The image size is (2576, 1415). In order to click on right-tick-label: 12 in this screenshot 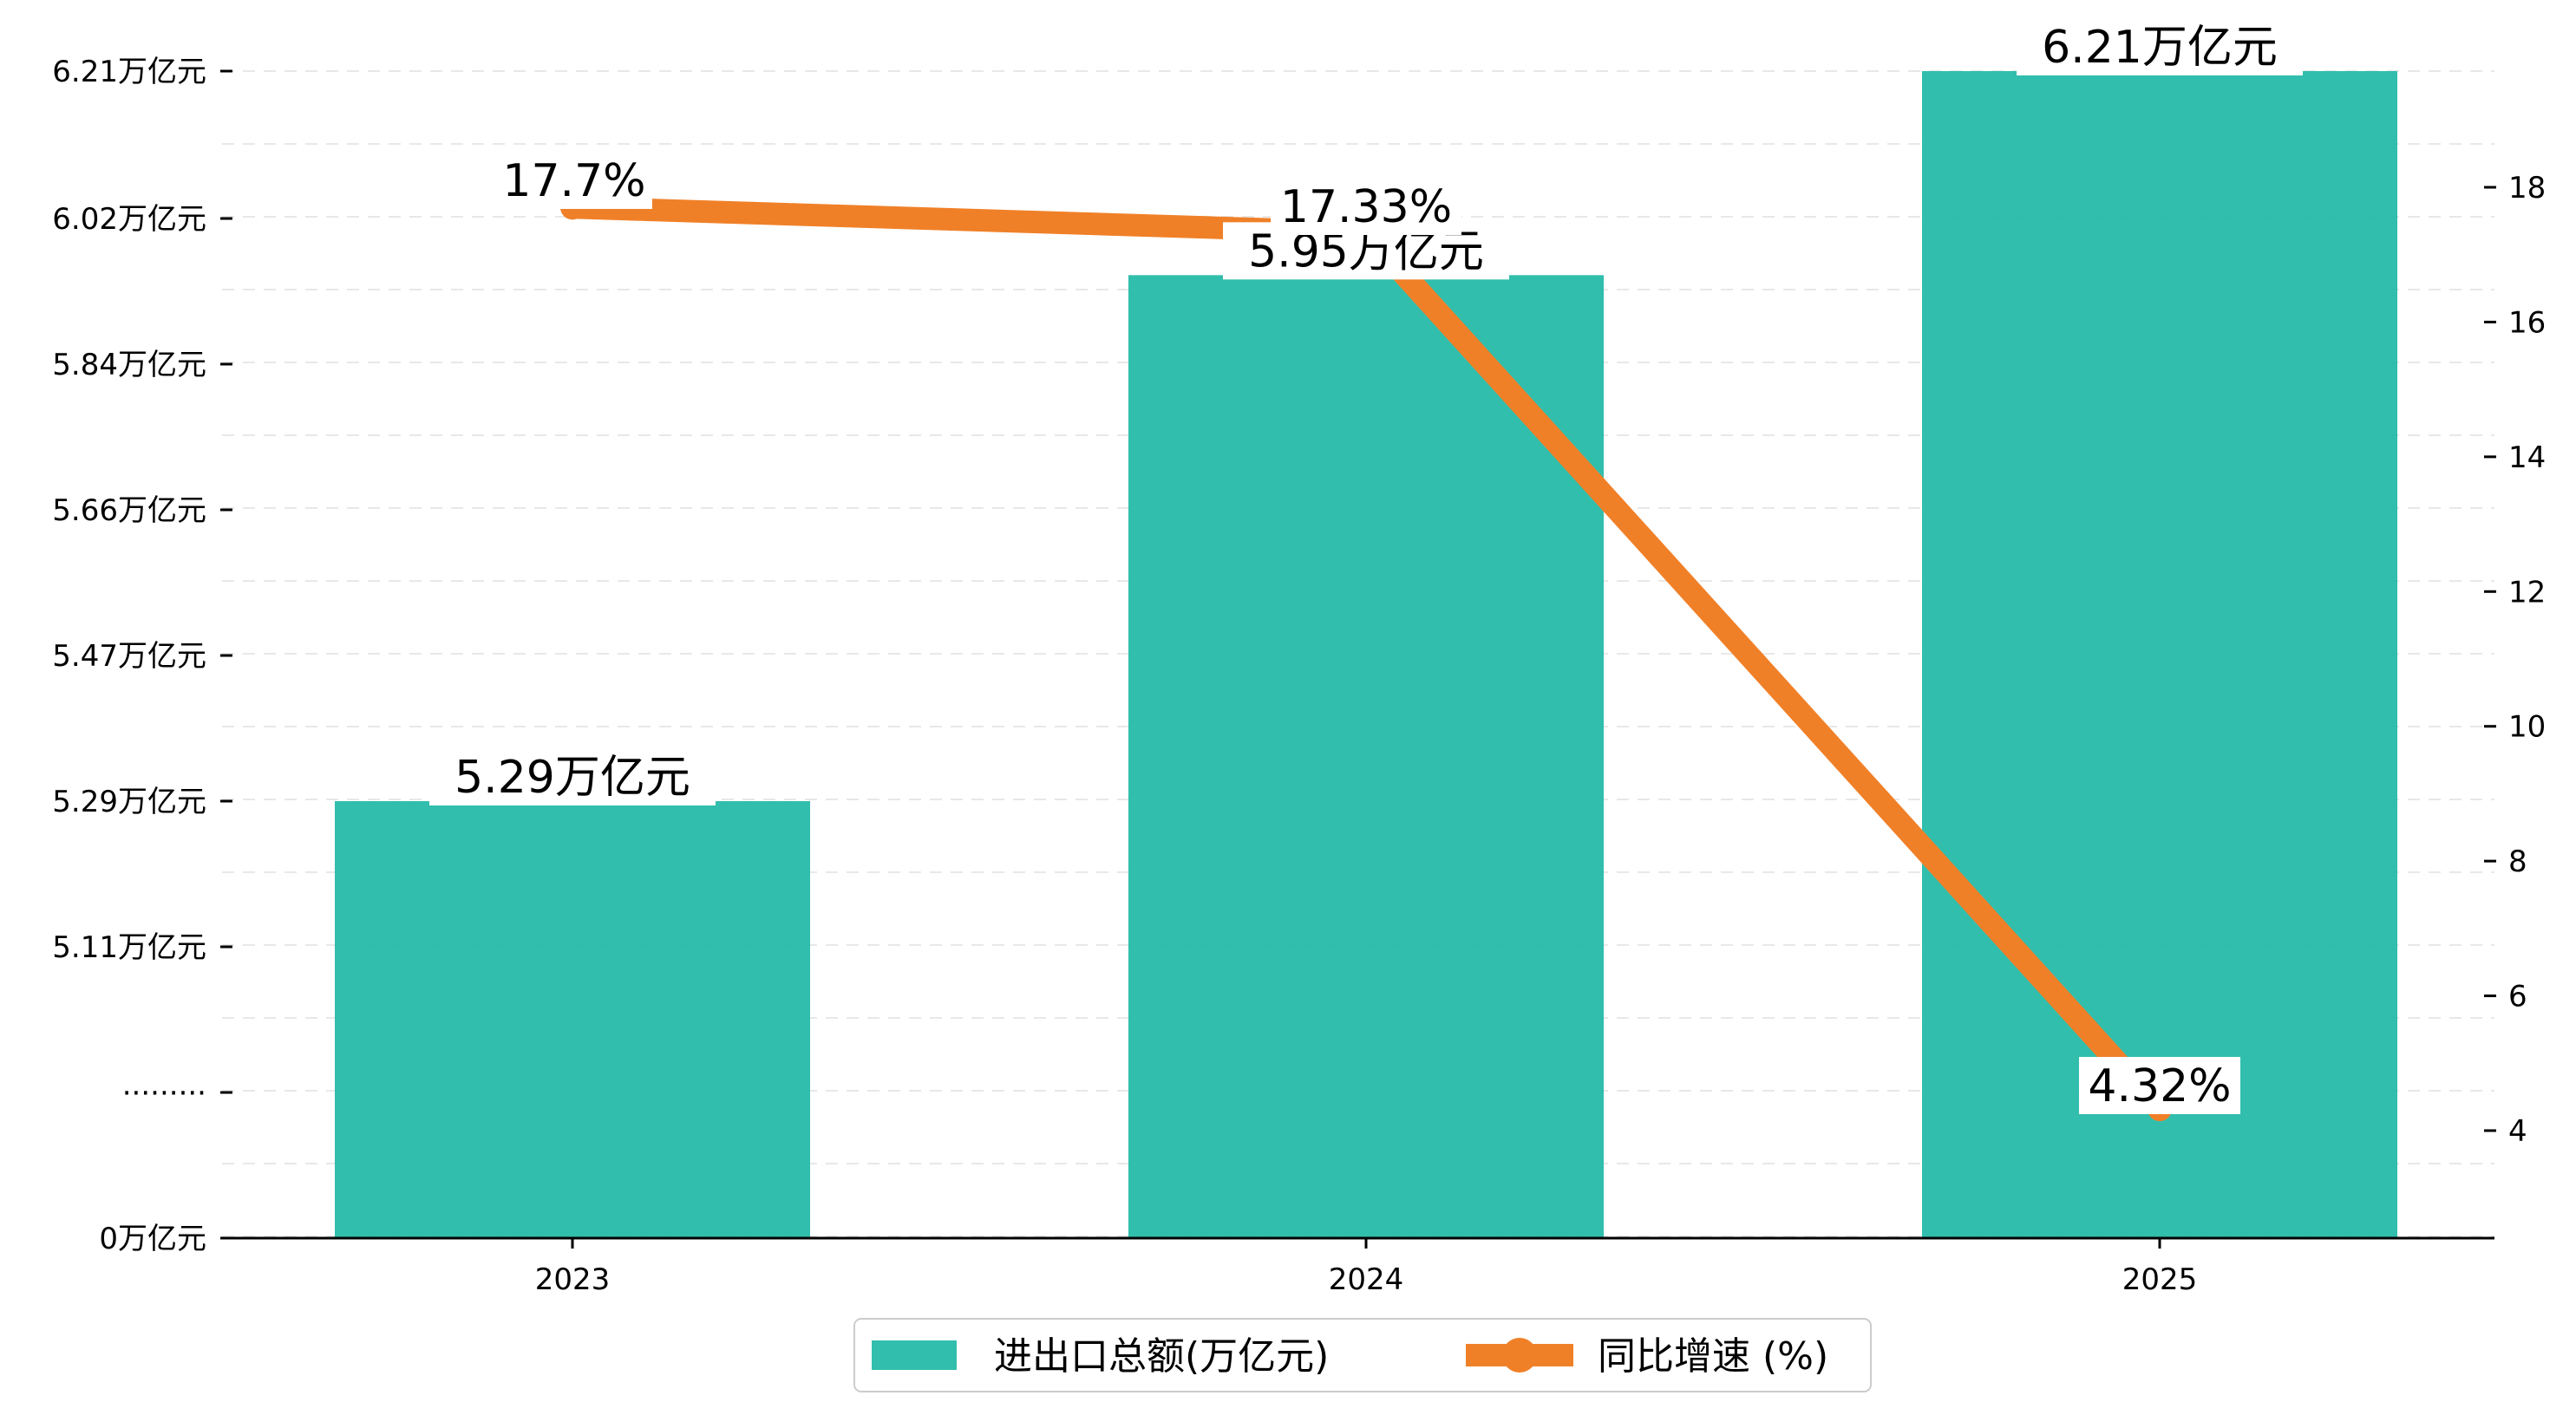, I will do `click(2527, 592)`.